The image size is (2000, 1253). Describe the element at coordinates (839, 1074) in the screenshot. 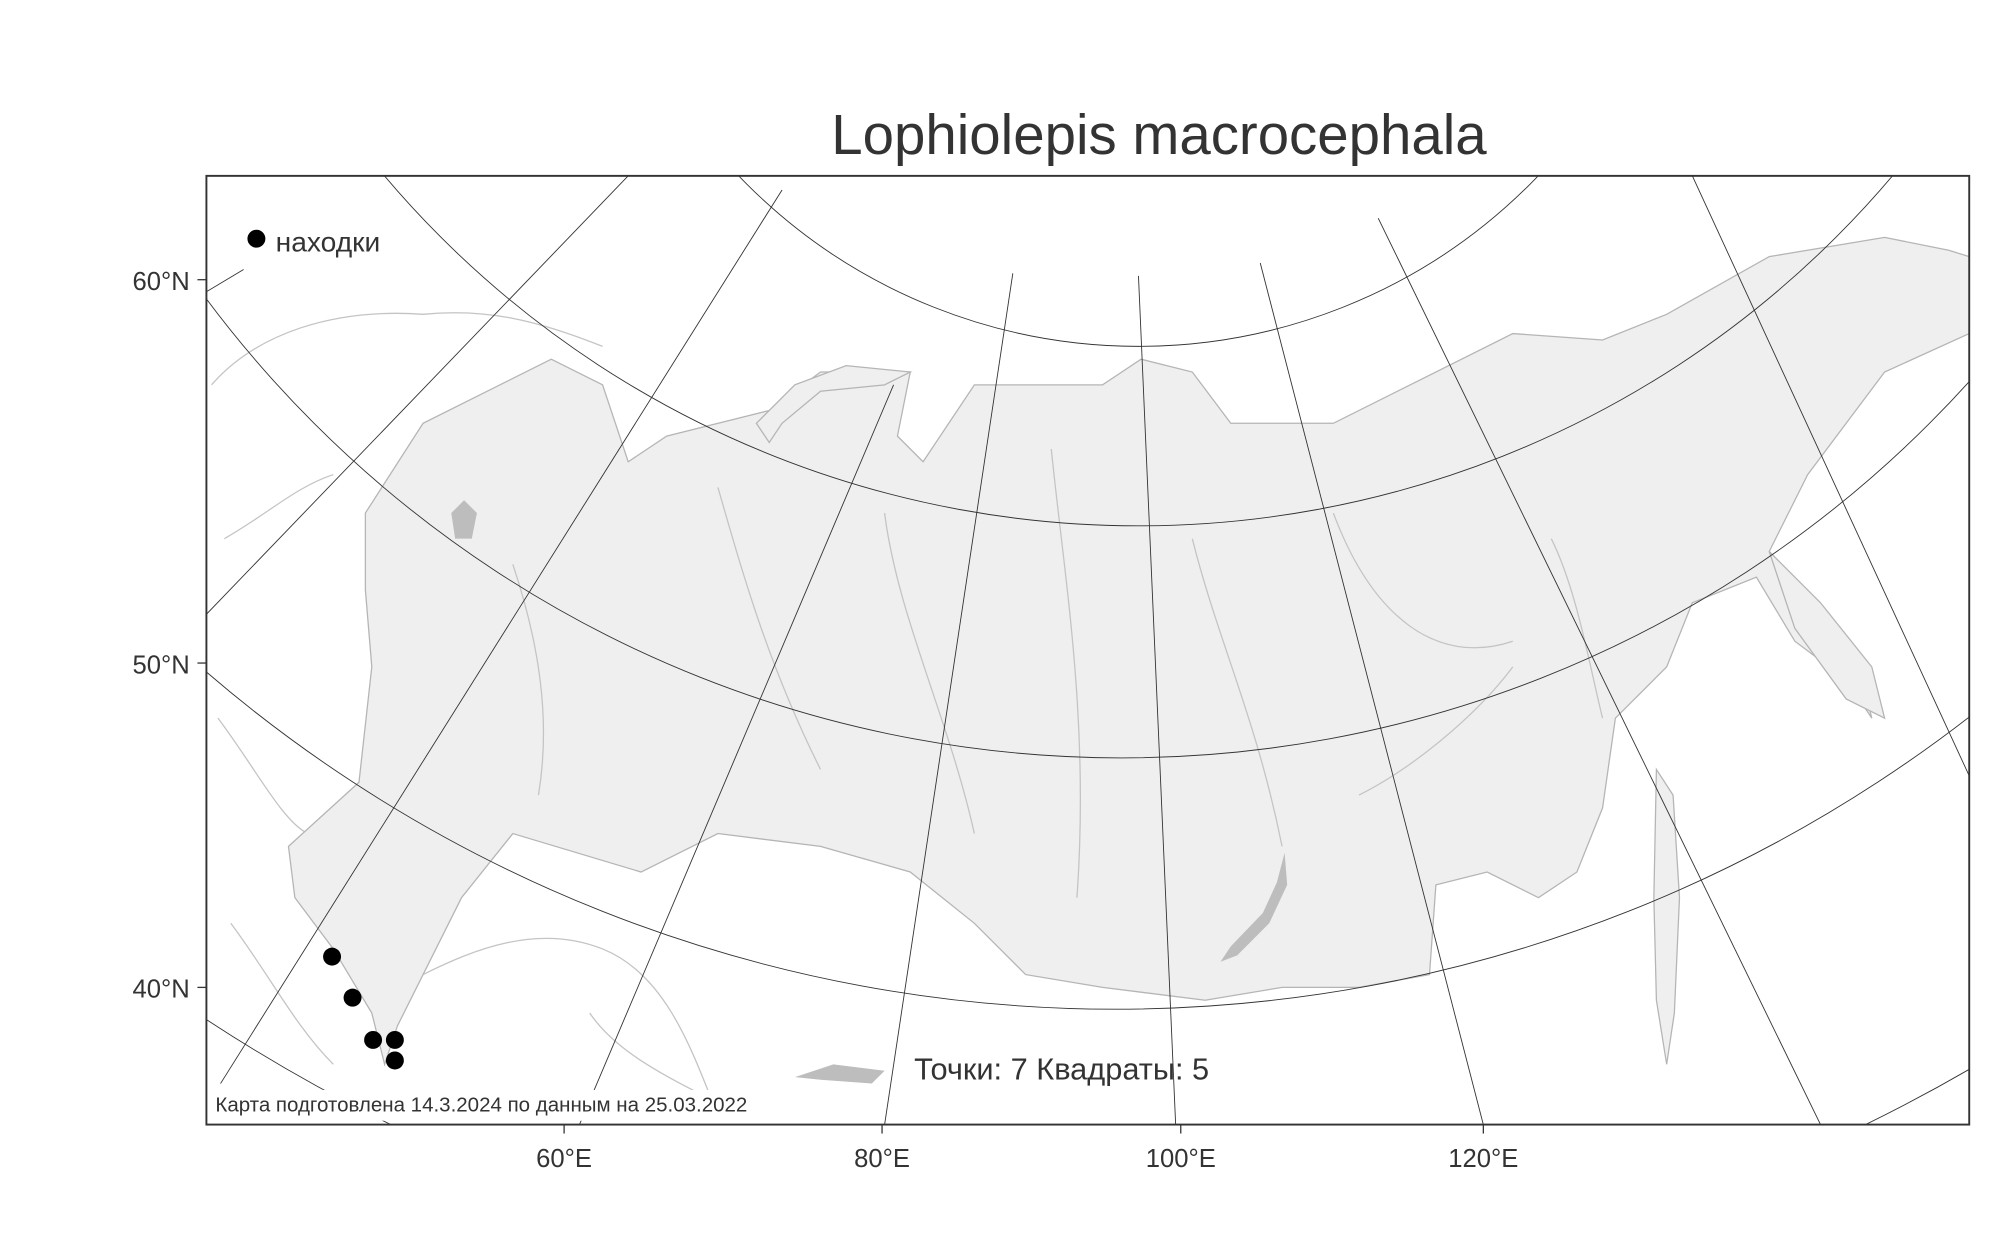

I see `lake-balkhash` at that location.